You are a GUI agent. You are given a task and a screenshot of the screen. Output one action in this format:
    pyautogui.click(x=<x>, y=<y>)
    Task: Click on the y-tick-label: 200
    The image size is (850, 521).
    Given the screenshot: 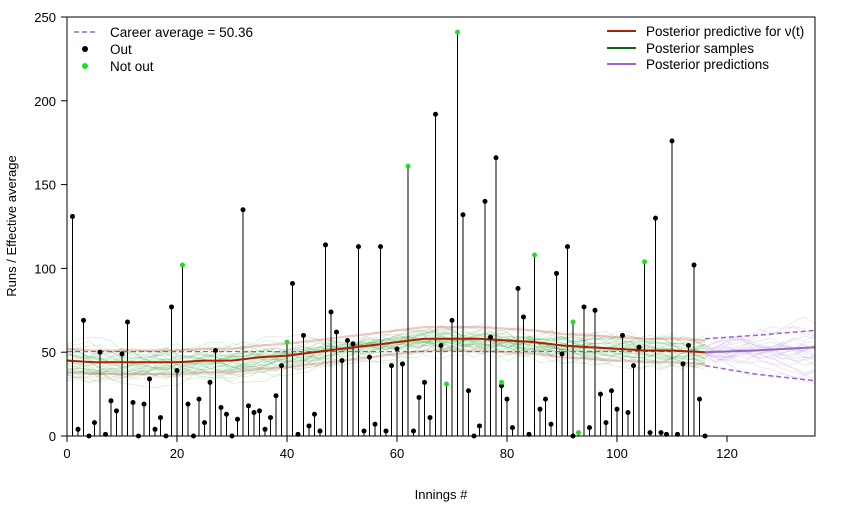 What is the action you would take?
    pyautogui.click(x=45, y=101)
    